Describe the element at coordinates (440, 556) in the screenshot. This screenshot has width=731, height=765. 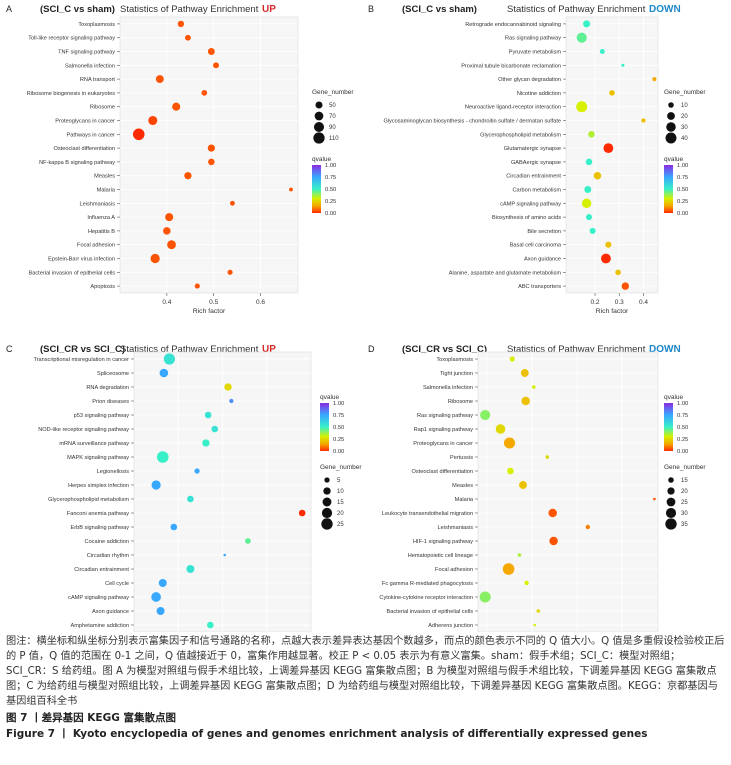
I see `pathway-label: Hematopoietic cell lineage` at that location.